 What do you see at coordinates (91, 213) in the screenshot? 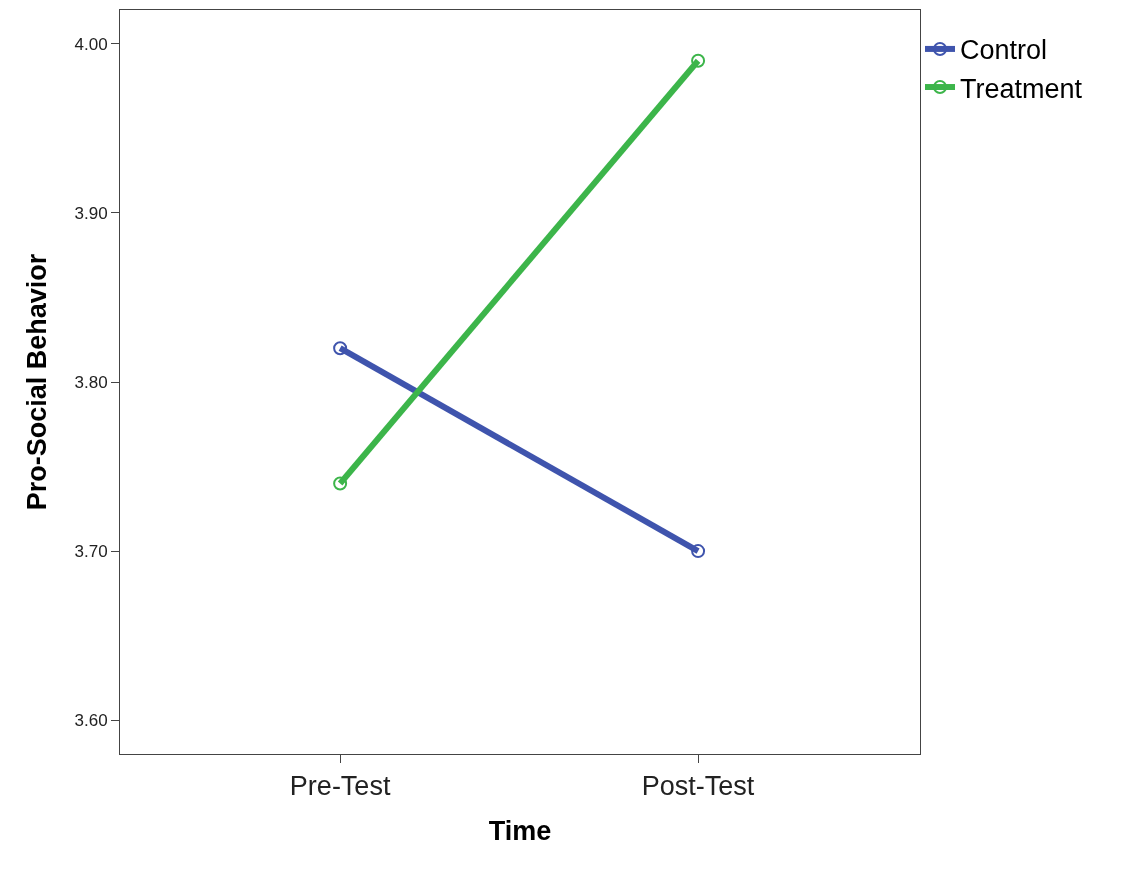
I see `y-tick-label: 3.90` at bounding box center [91, 213].